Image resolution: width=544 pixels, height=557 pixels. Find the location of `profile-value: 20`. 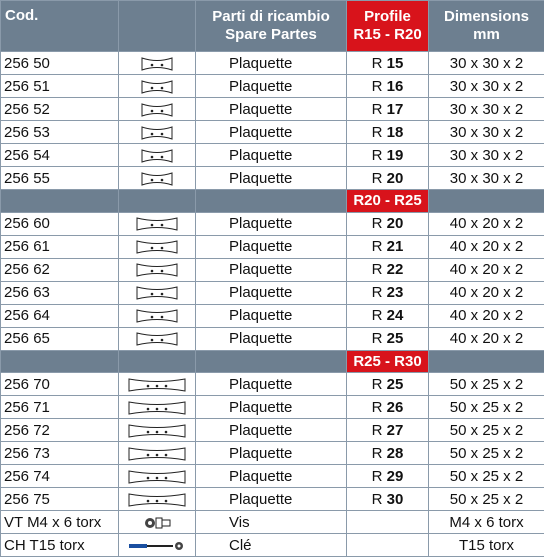

profile-value: 20 is located at coordinates (395, 178).